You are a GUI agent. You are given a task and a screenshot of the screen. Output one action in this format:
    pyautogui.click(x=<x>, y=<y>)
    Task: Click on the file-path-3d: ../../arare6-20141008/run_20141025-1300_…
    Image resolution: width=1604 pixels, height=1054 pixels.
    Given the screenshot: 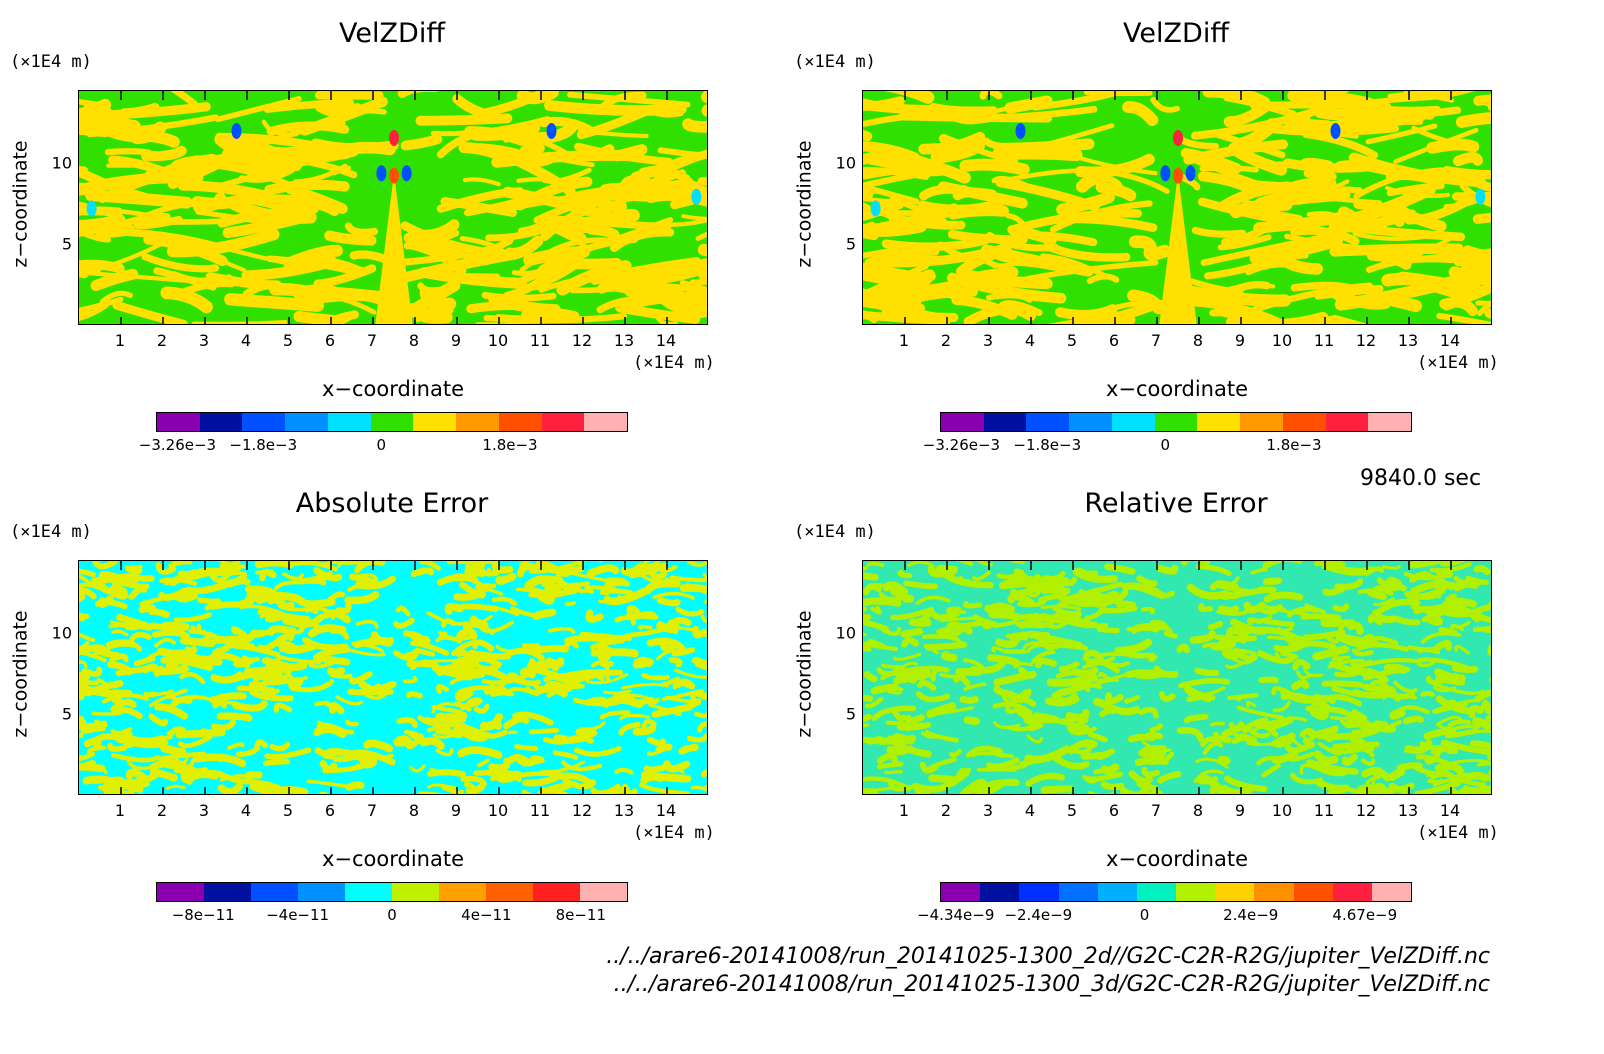 What is the action you would take?
    pyautogui.click(x=1051, y=984)
    